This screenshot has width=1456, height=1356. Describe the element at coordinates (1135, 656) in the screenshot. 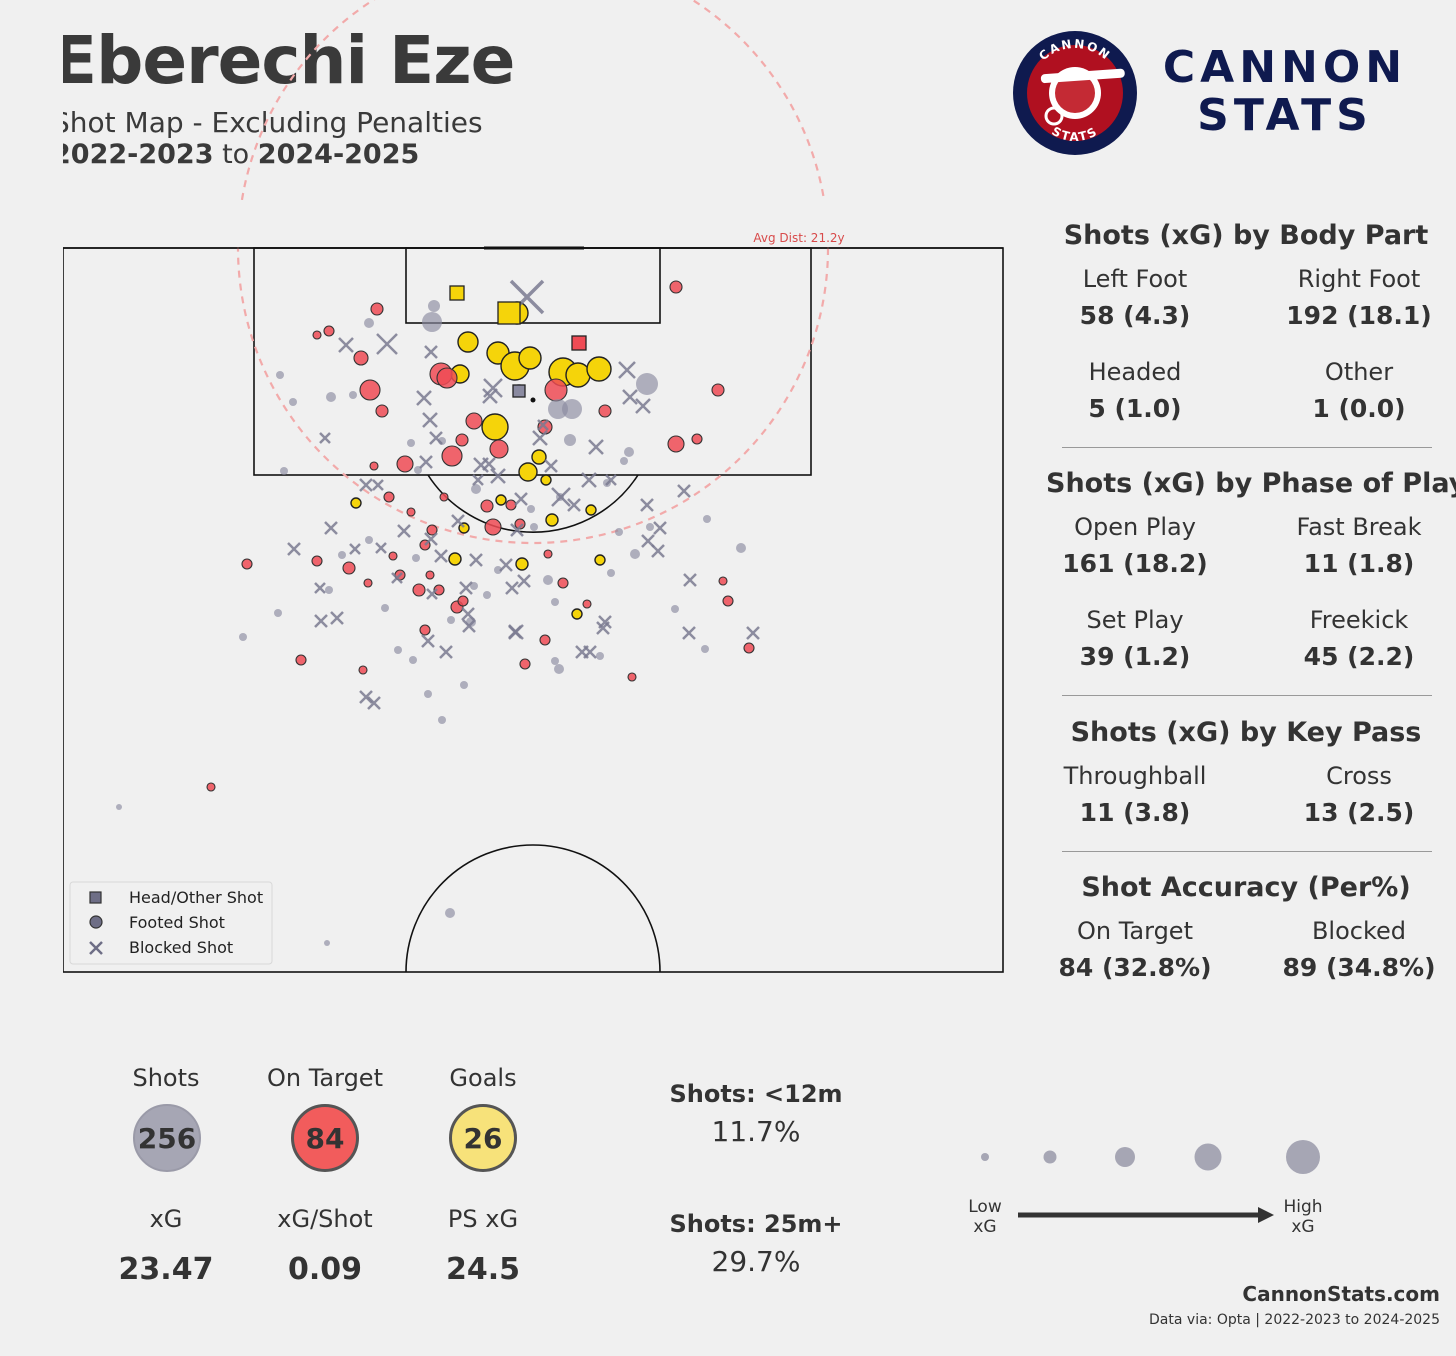

I see `set-play-value: 39 (1.2)` at that location.